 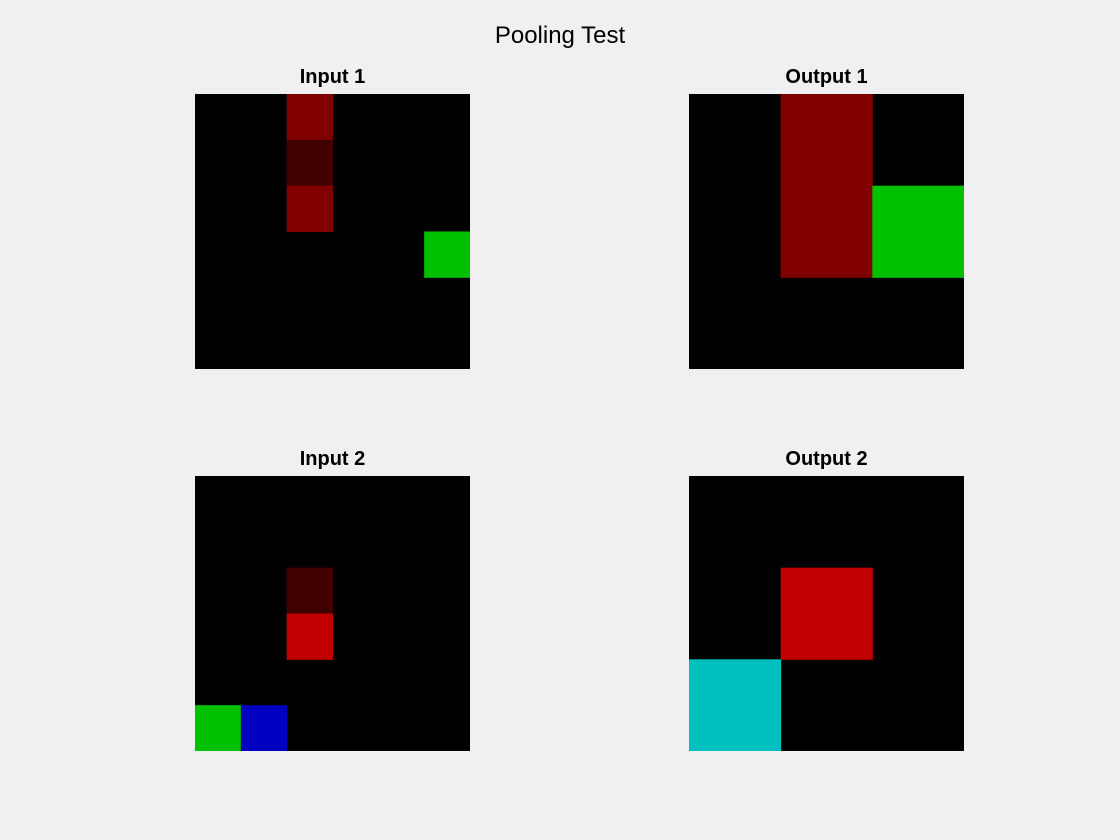 What do you see at coordinates (332, 459) in the screenshot?
I see `panel-title-input-2: Input 2` at bounding box center [332, 459].